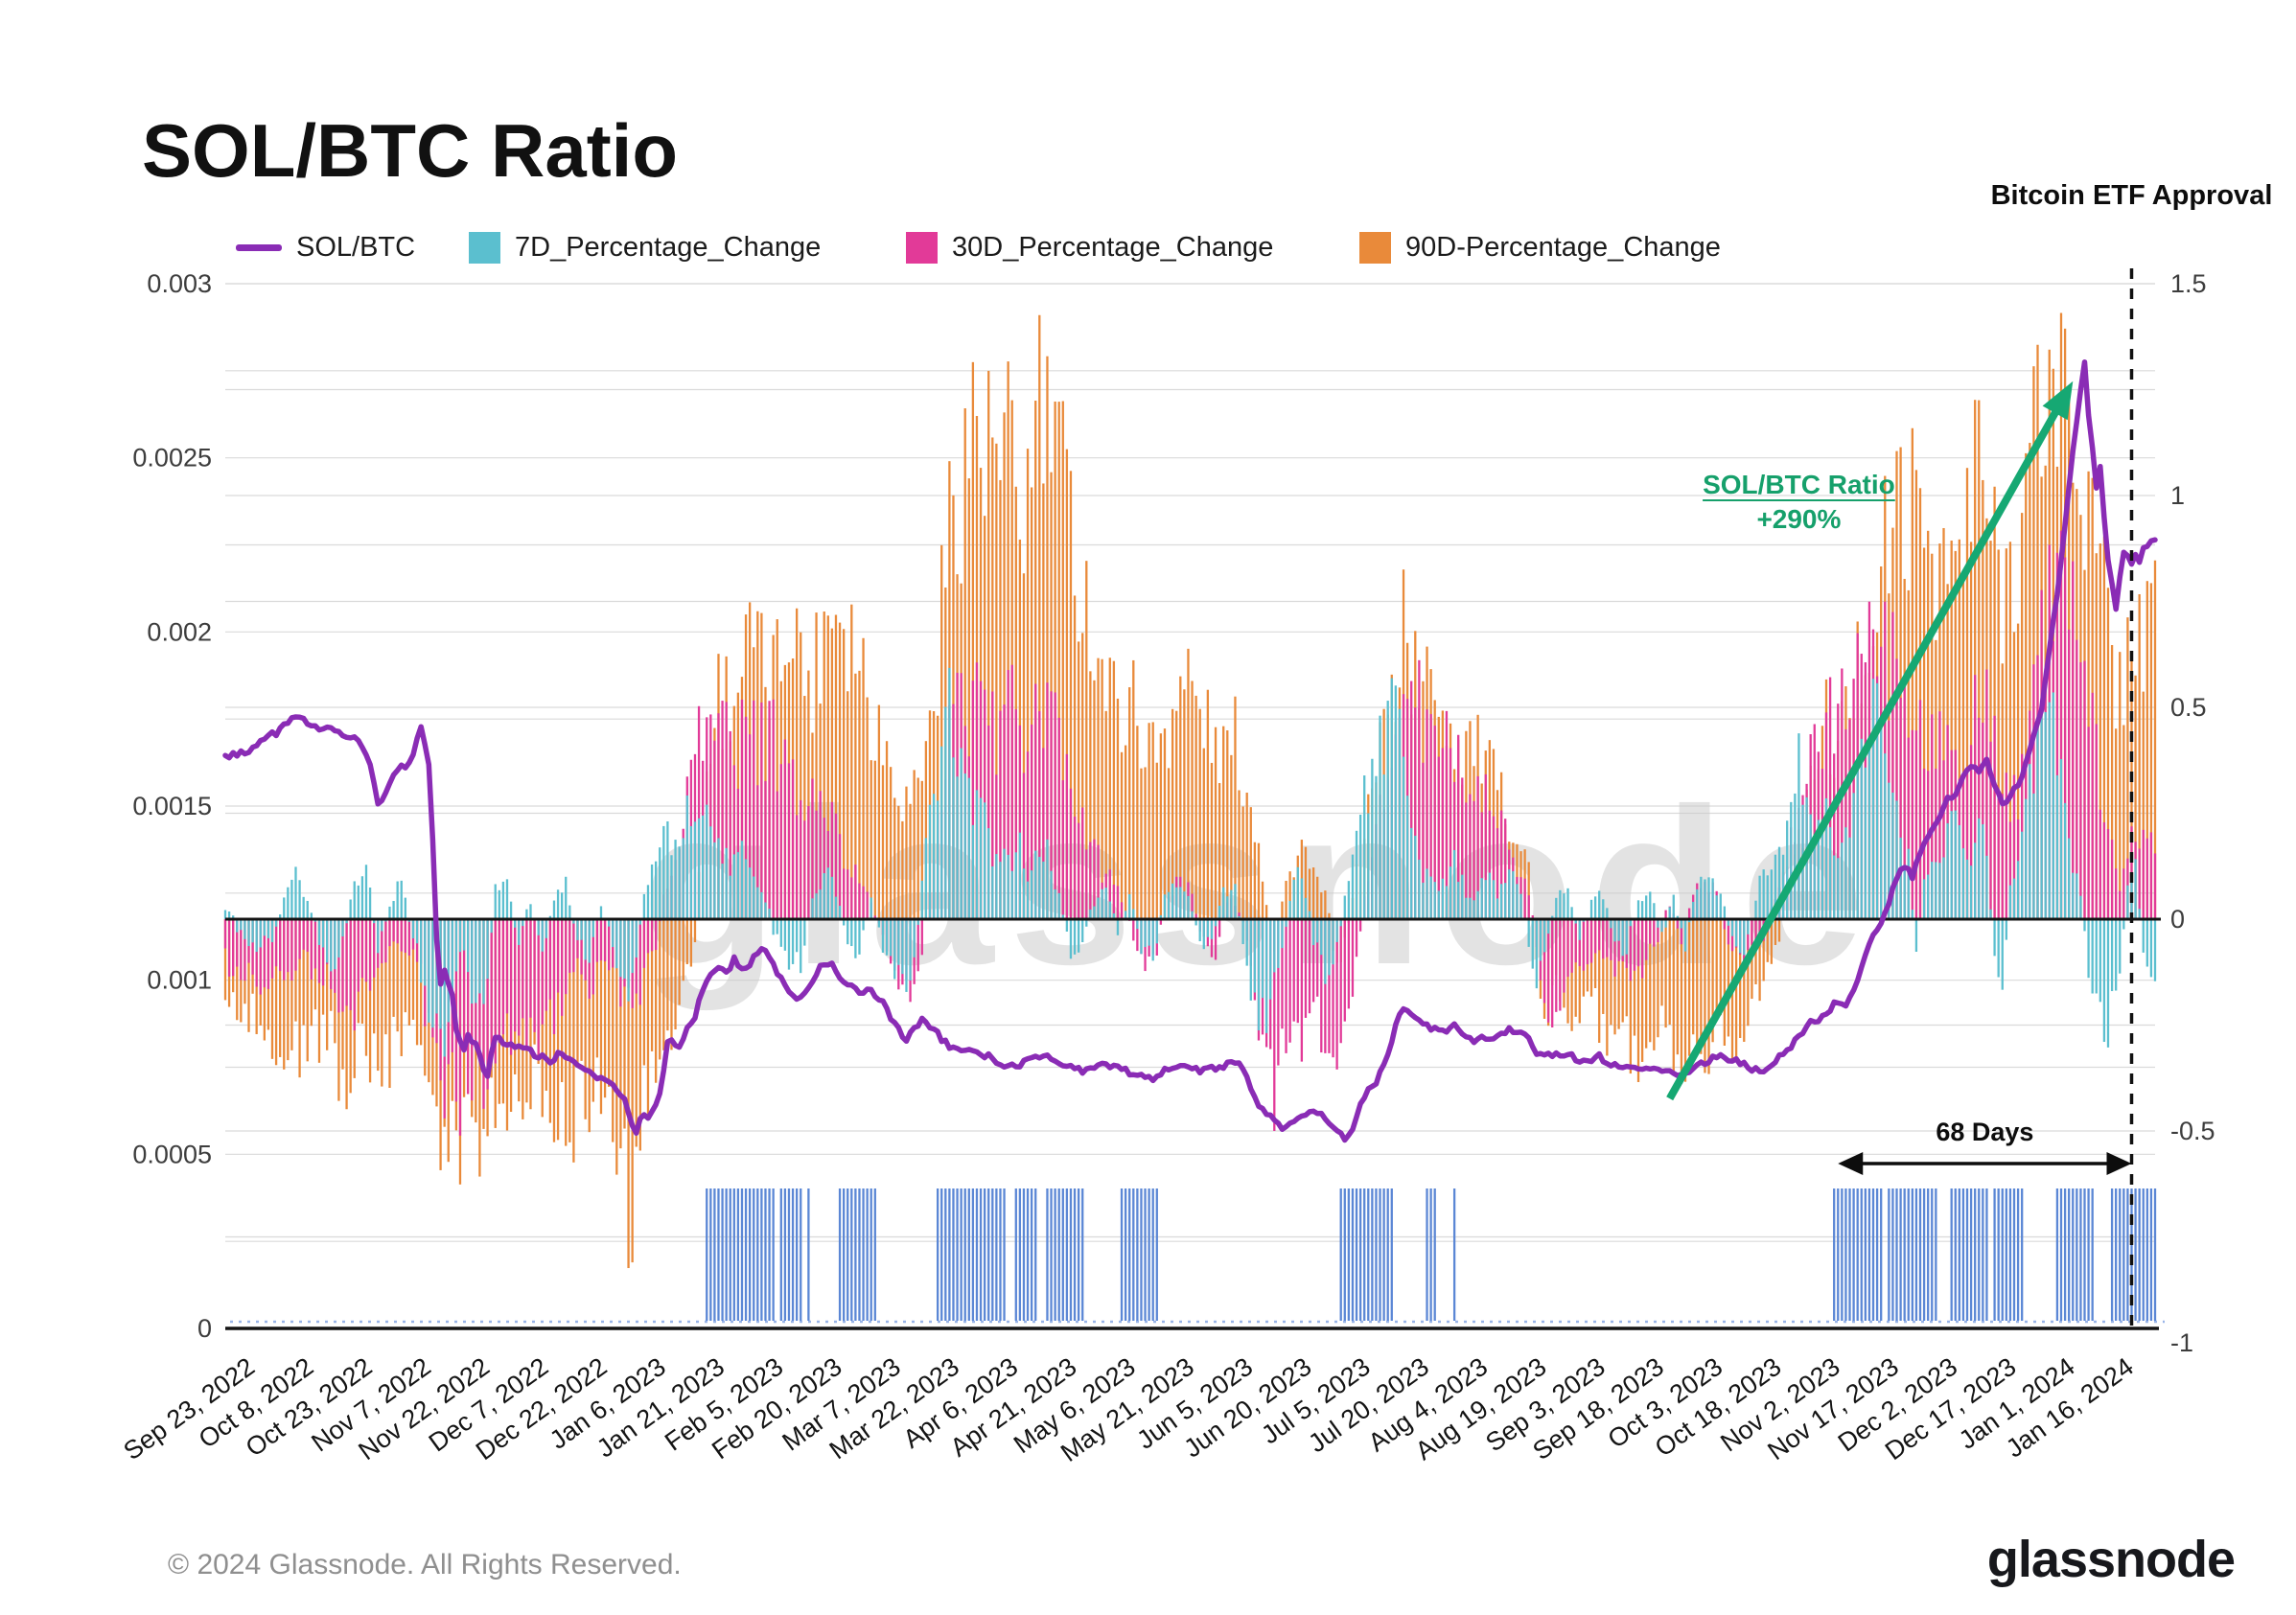  I want to click on right-axis-tick: 0.5, so click(2188, 708).